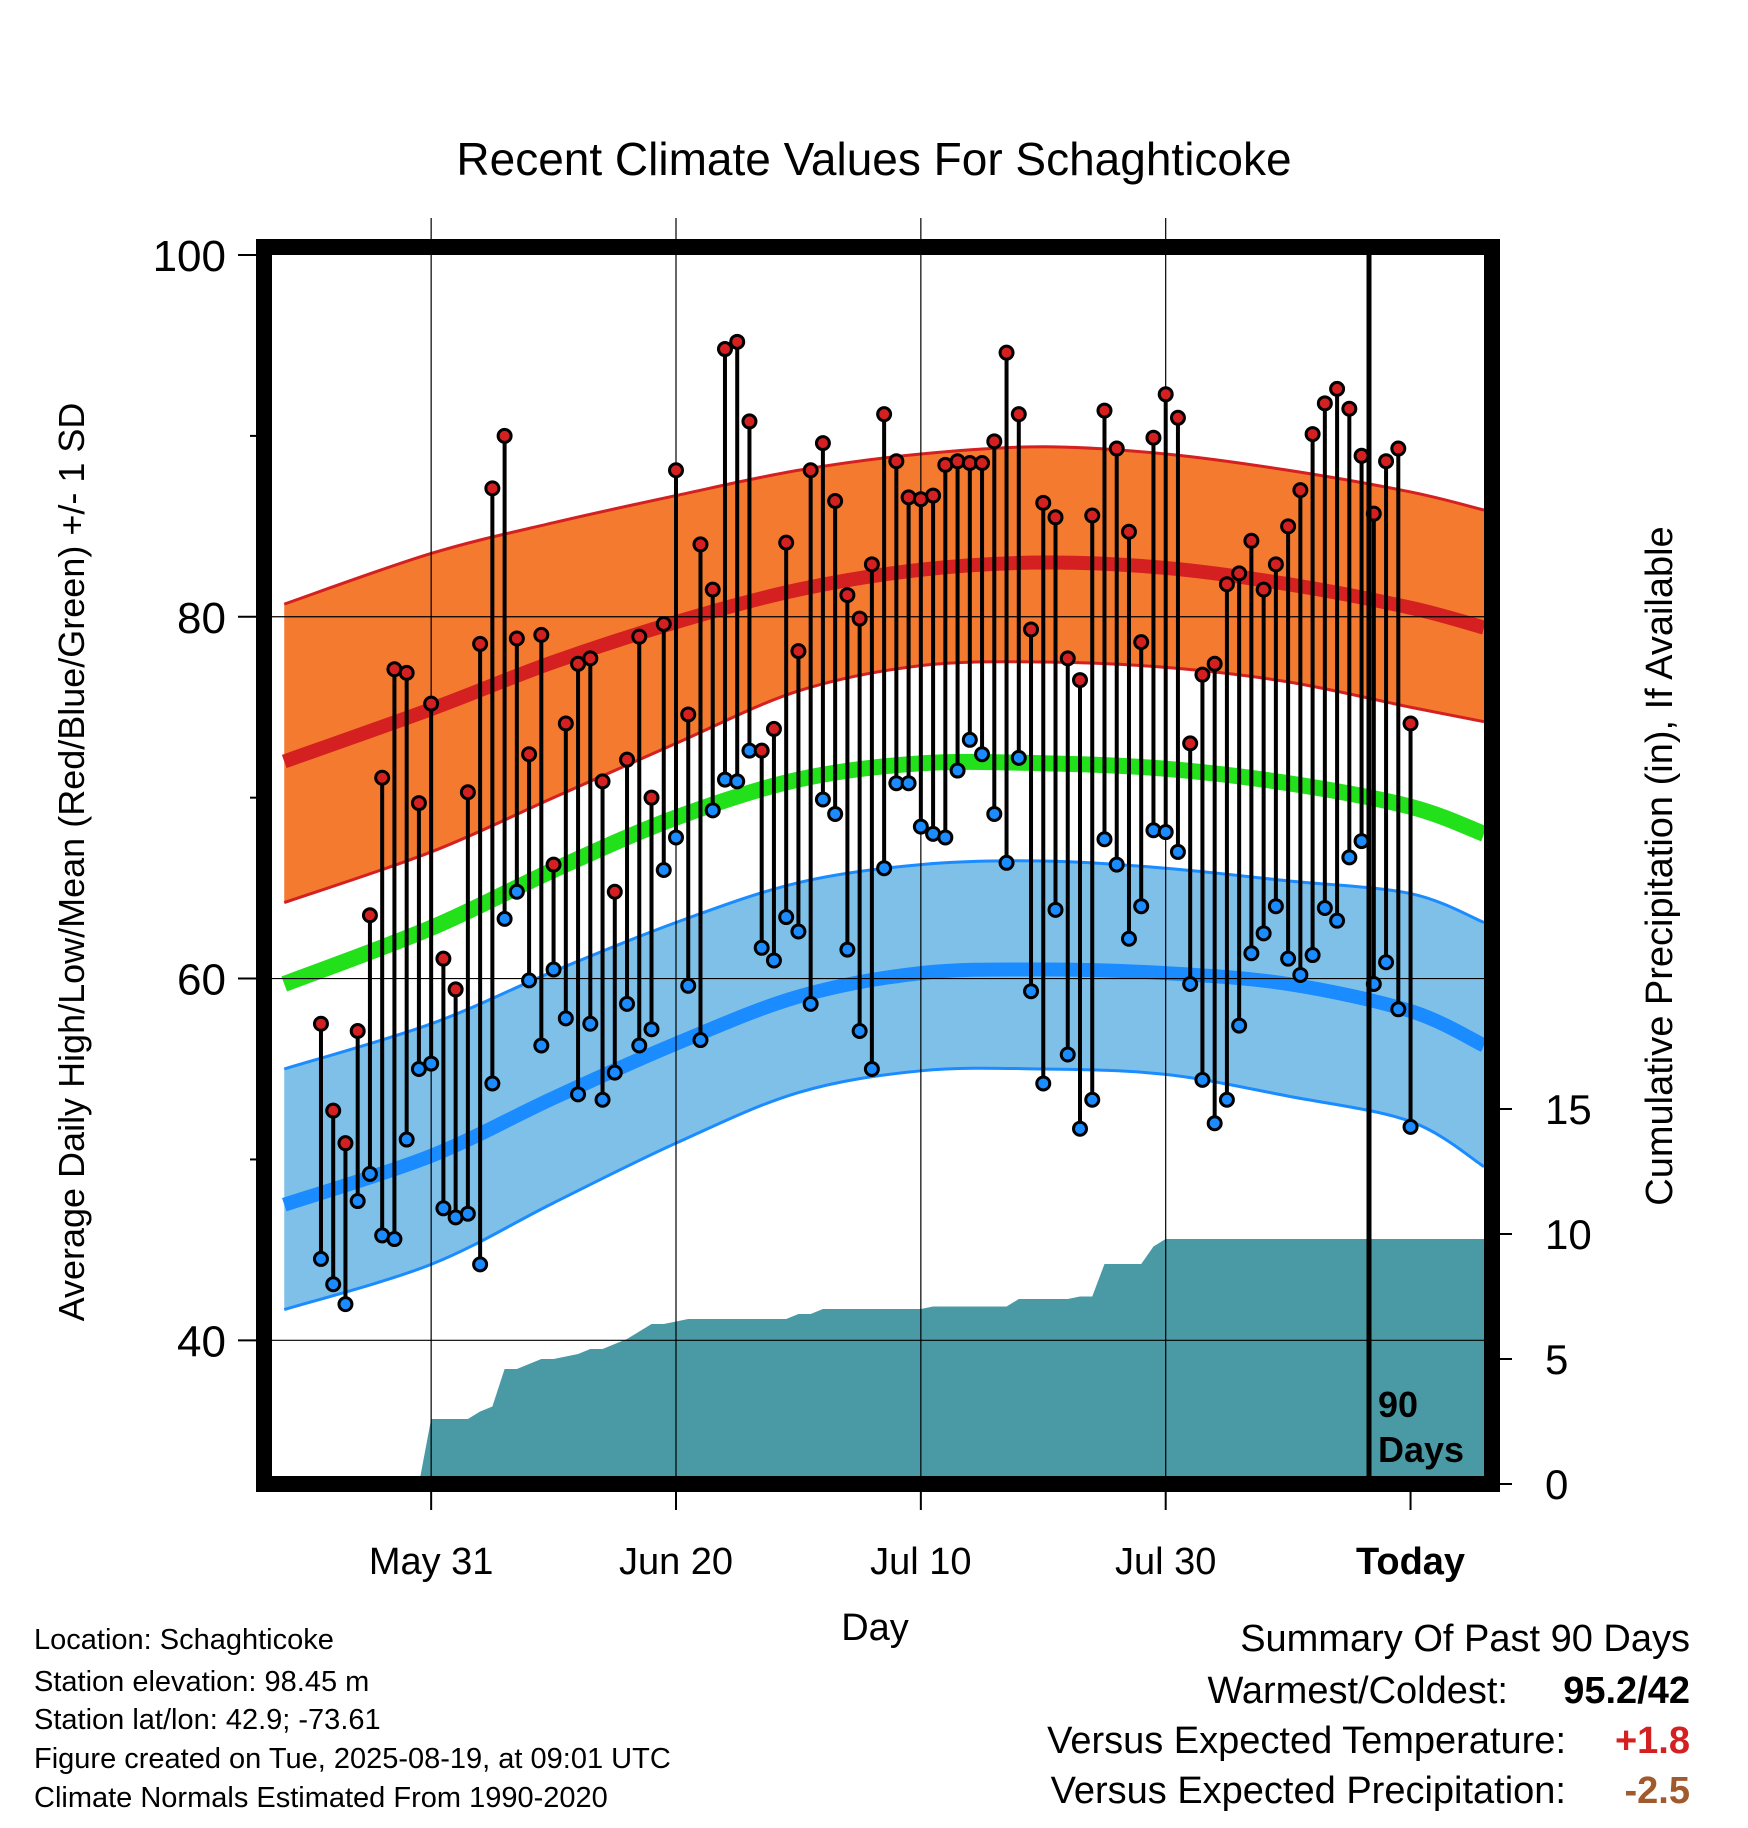  Describe the element at coordinates (207, 1720) in the screenshot. I see `latlon-text: Station lat/lon: 42.9; -73.61` at that location.